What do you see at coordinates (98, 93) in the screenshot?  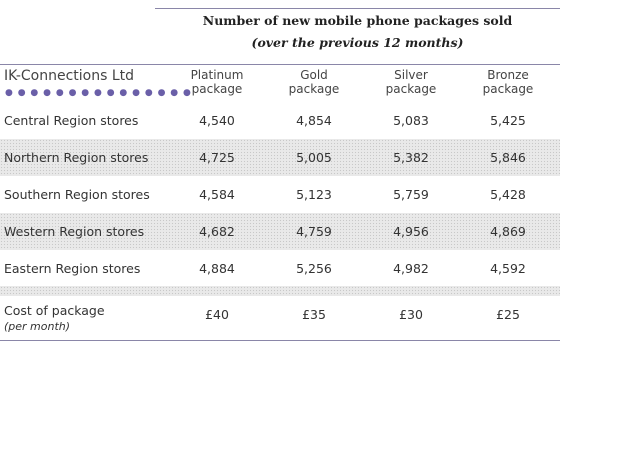 I see `dotted-underline: ● ● ● ● ● ● ● ● ● ● ● ● ● ● ●` at bounding box center [98, 93].